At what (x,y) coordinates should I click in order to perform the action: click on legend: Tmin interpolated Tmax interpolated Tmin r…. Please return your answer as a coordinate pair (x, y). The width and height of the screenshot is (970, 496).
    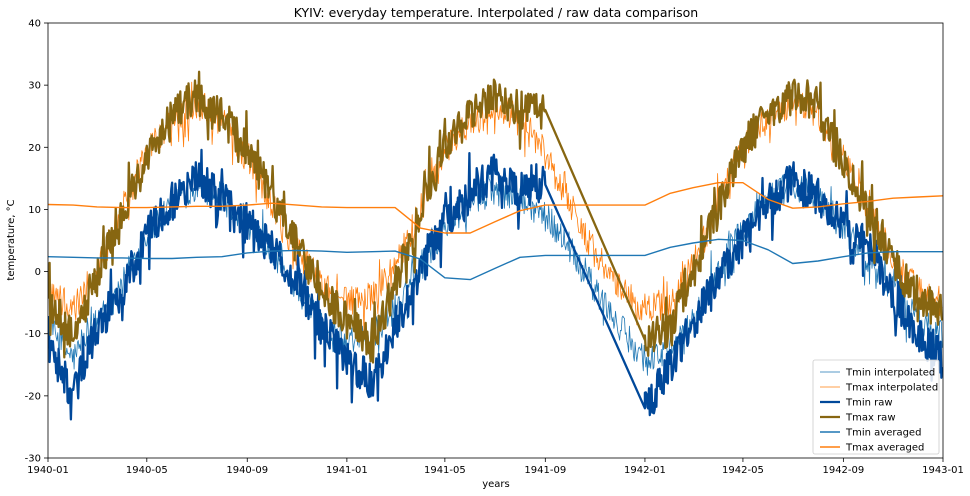
    Looking at the image, I should click on (876, 407).